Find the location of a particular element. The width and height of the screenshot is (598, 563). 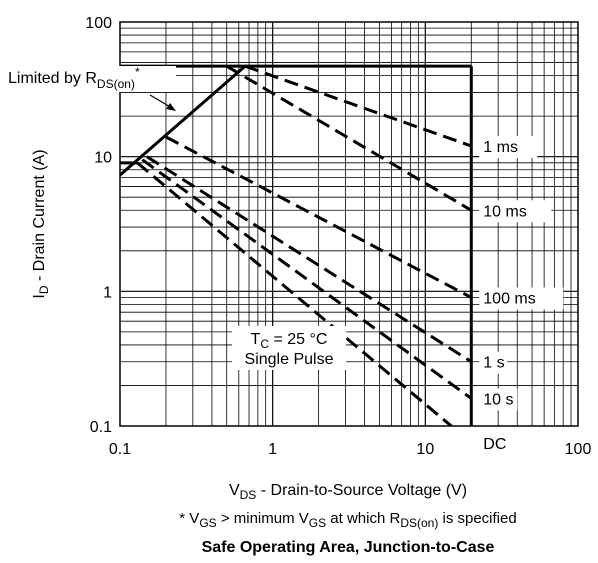

series-line-10-ms is located at coordinates (349, 138).